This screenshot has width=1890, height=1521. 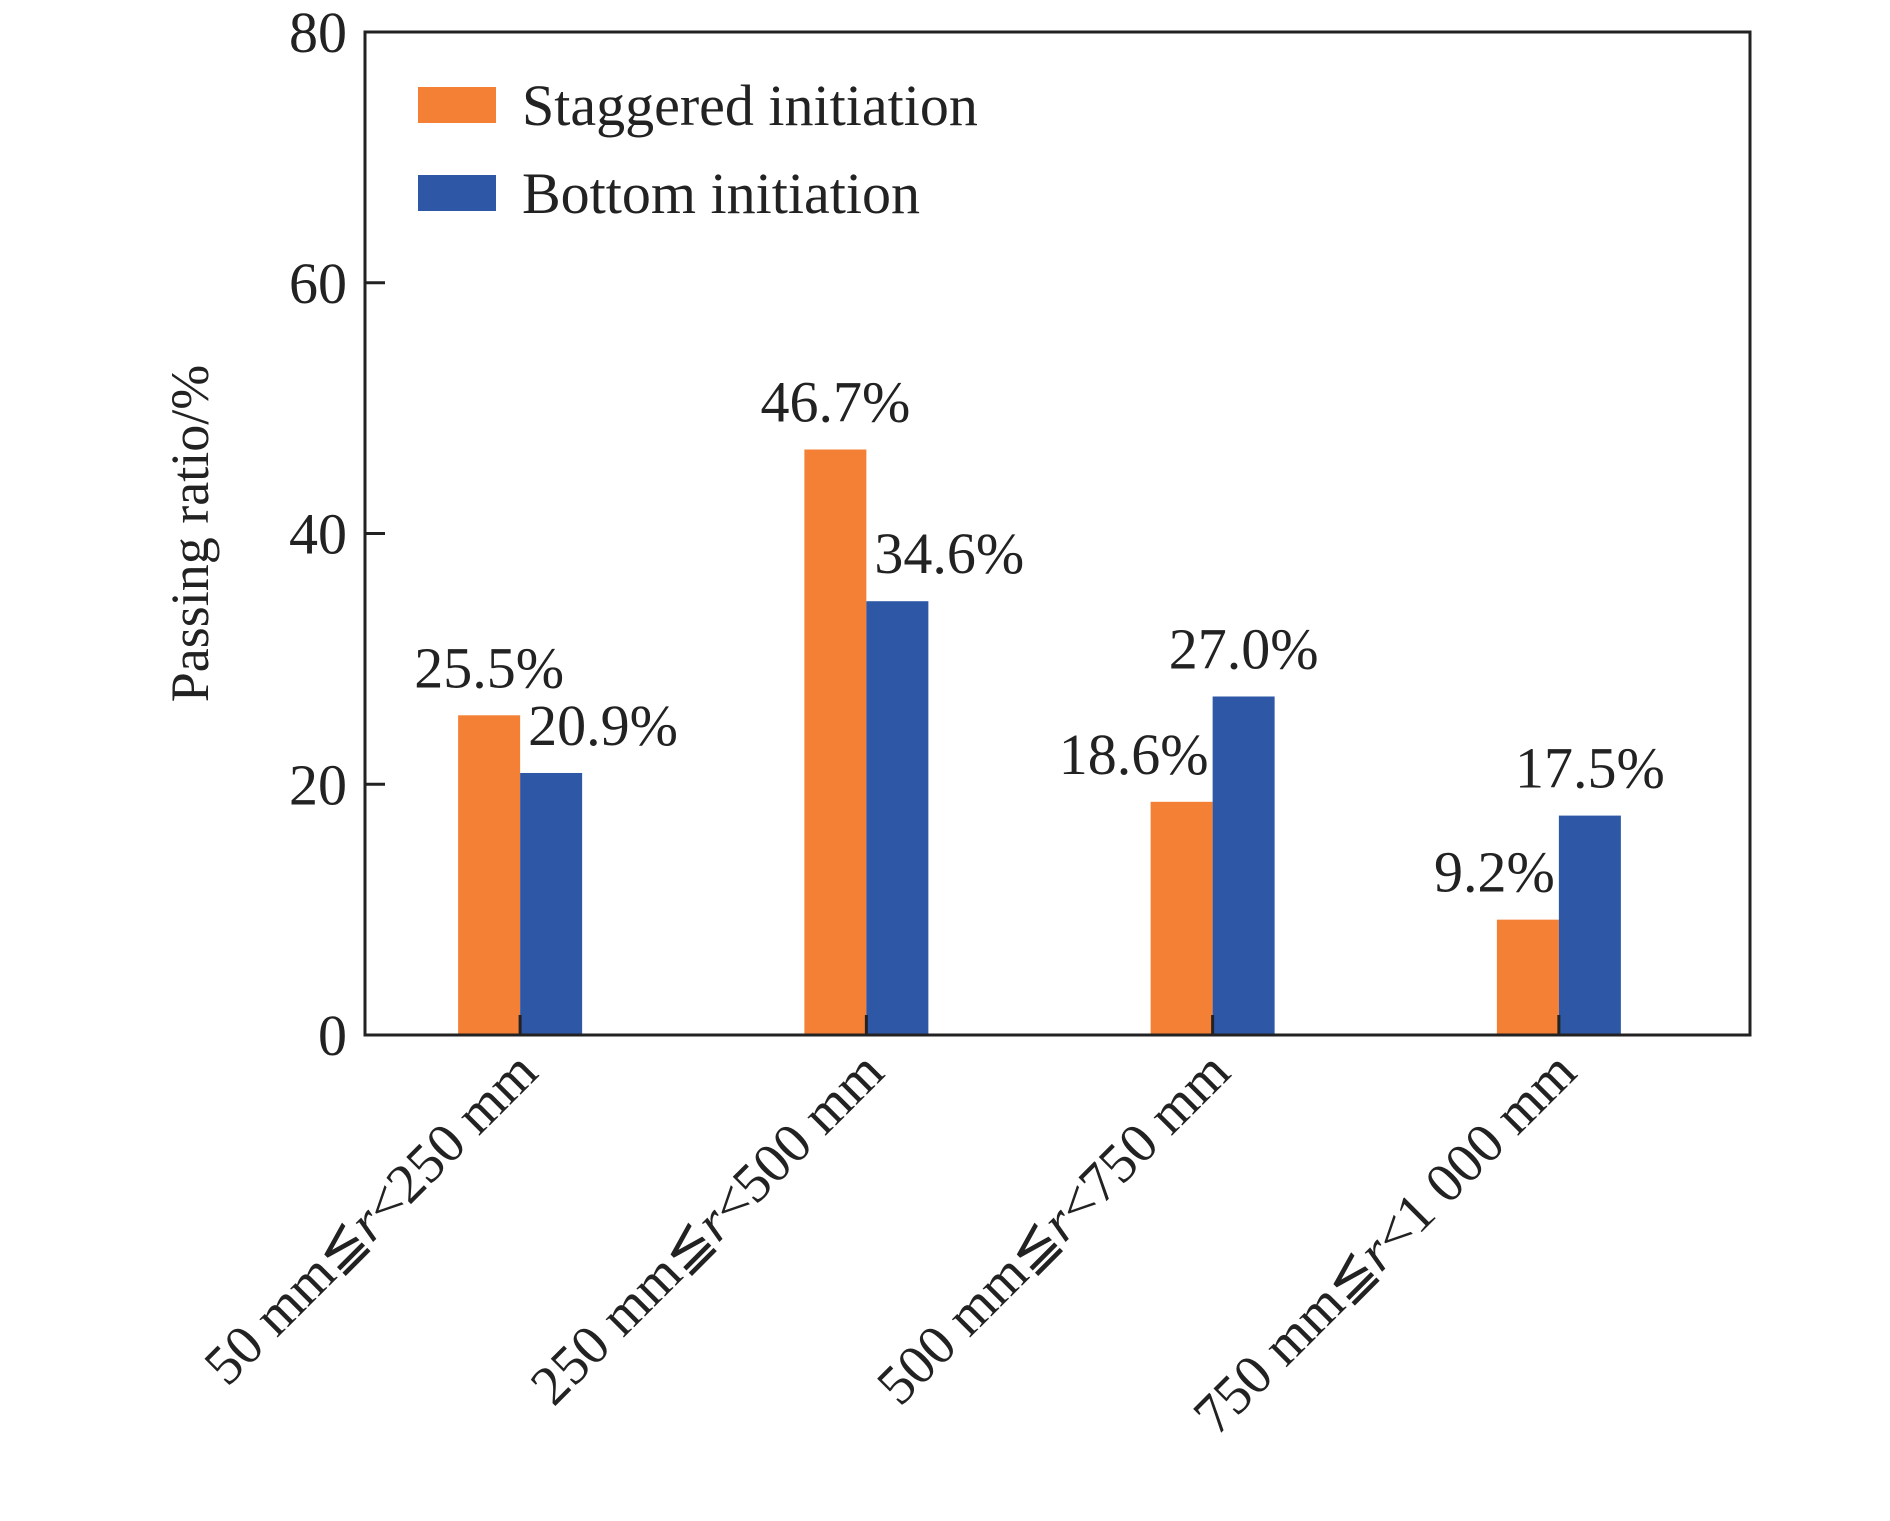 What do you see at coordinates (835, 401) in the screenshot?
I see `data-label: 46.7%` at bounding box center [835, 401].